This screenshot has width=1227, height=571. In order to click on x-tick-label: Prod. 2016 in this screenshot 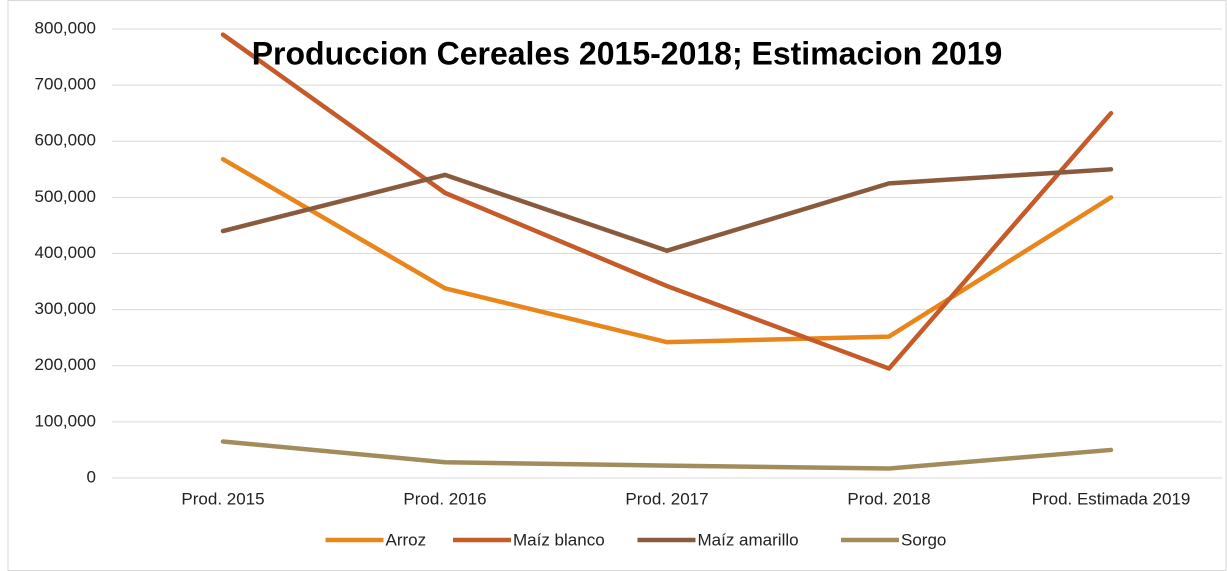, I will do `click(444, 498)`.